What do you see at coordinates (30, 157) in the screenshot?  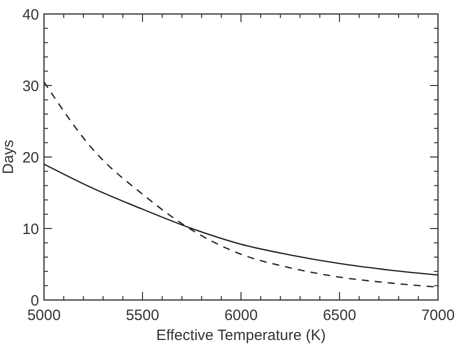 I see `y-tick-label: 20` at bounding box center [30, 157].